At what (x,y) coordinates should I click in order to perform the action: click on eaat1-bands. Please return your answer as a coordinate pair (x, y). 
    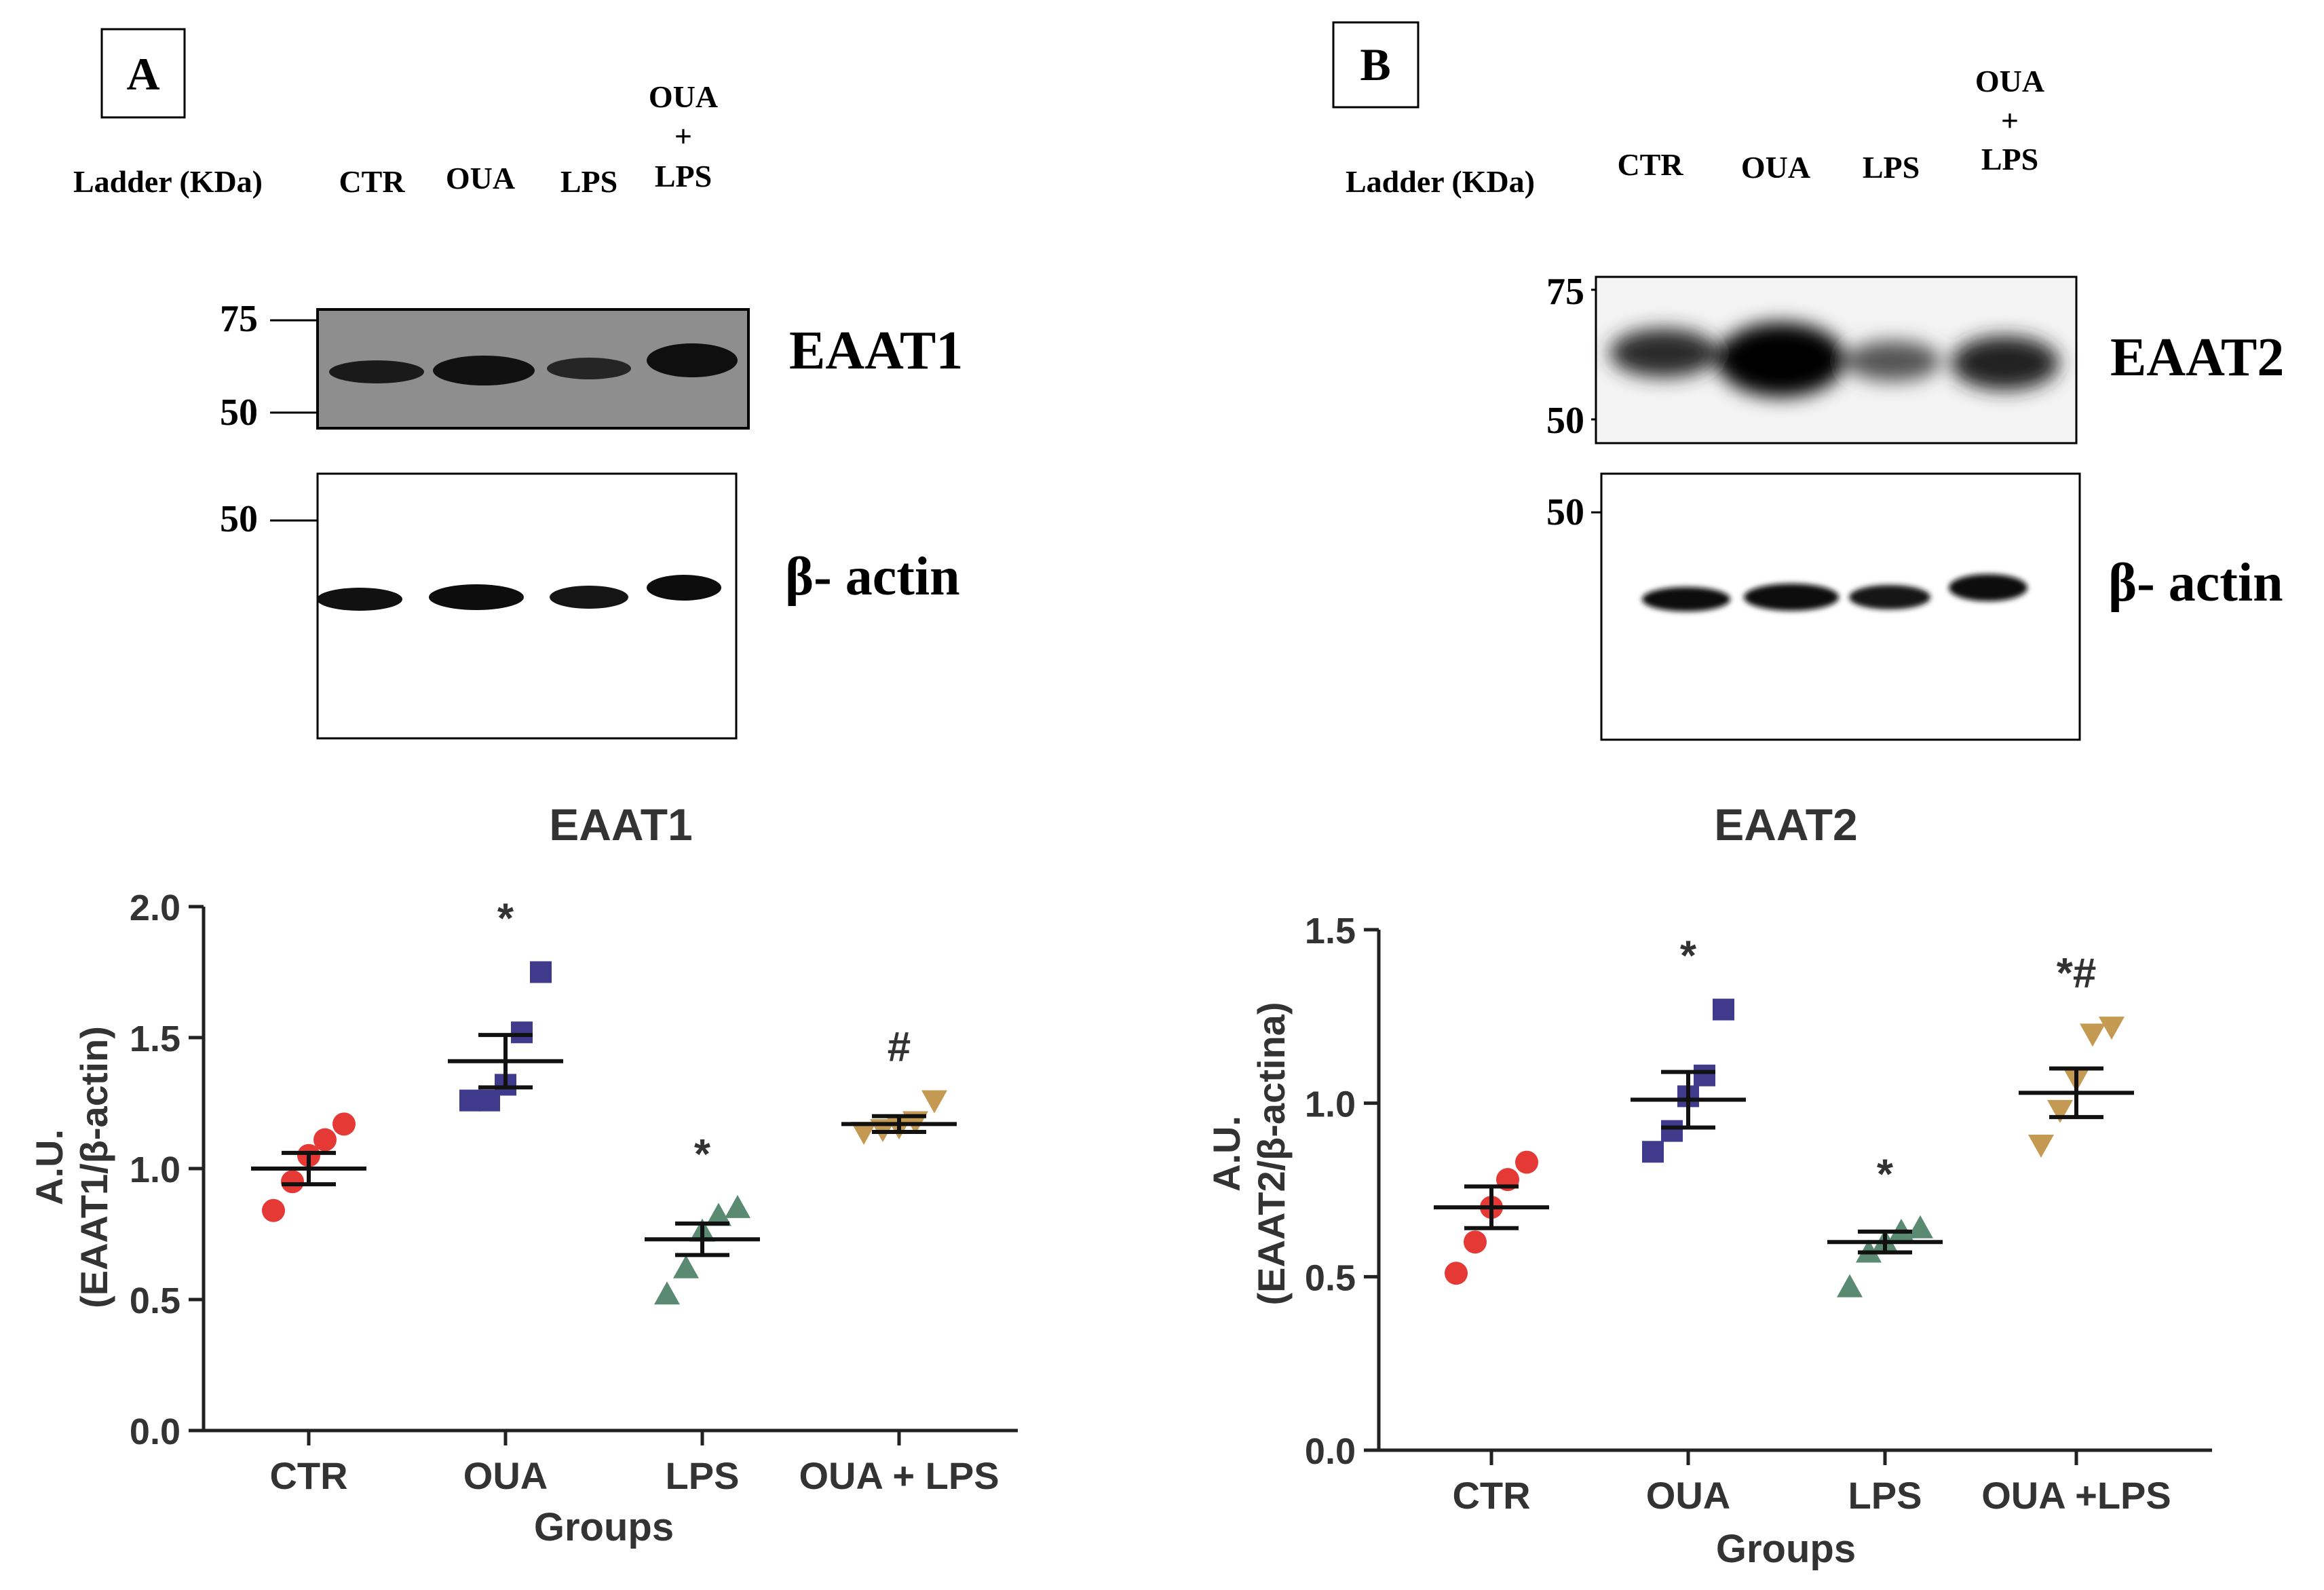
    Looking at the image, I should click on (533, 364).